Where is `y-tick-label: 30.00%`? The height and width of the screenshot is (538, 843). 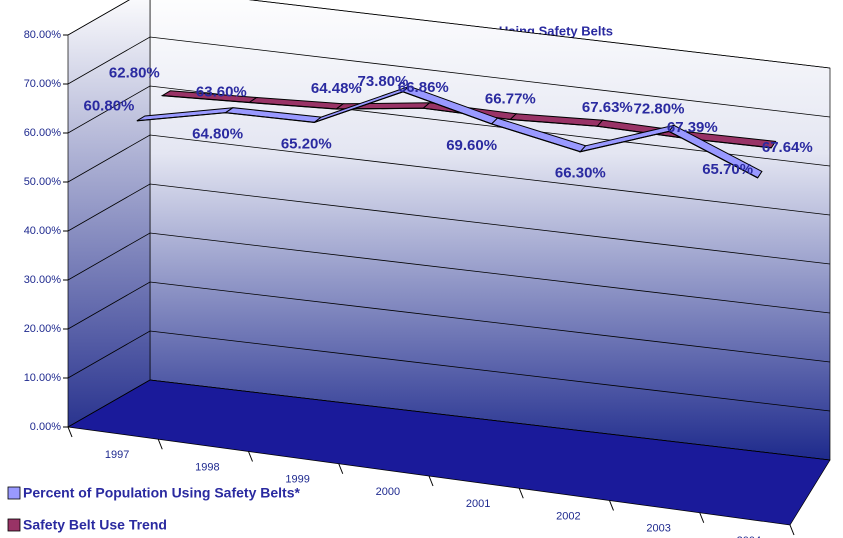
y-tick-label: 30.00% is located at coordinates (43, 280).